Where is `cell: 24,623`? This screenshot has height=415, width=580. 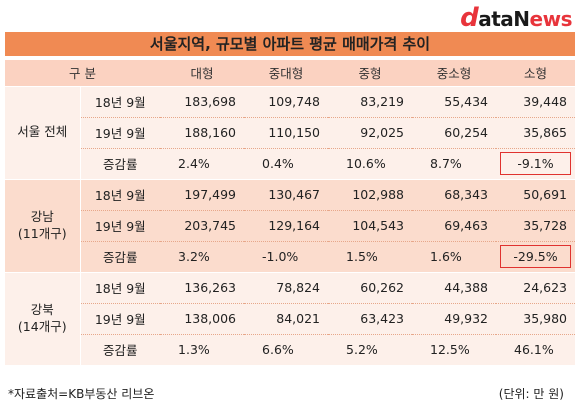
cell: 24,623 is located at coordinates (536, 287).